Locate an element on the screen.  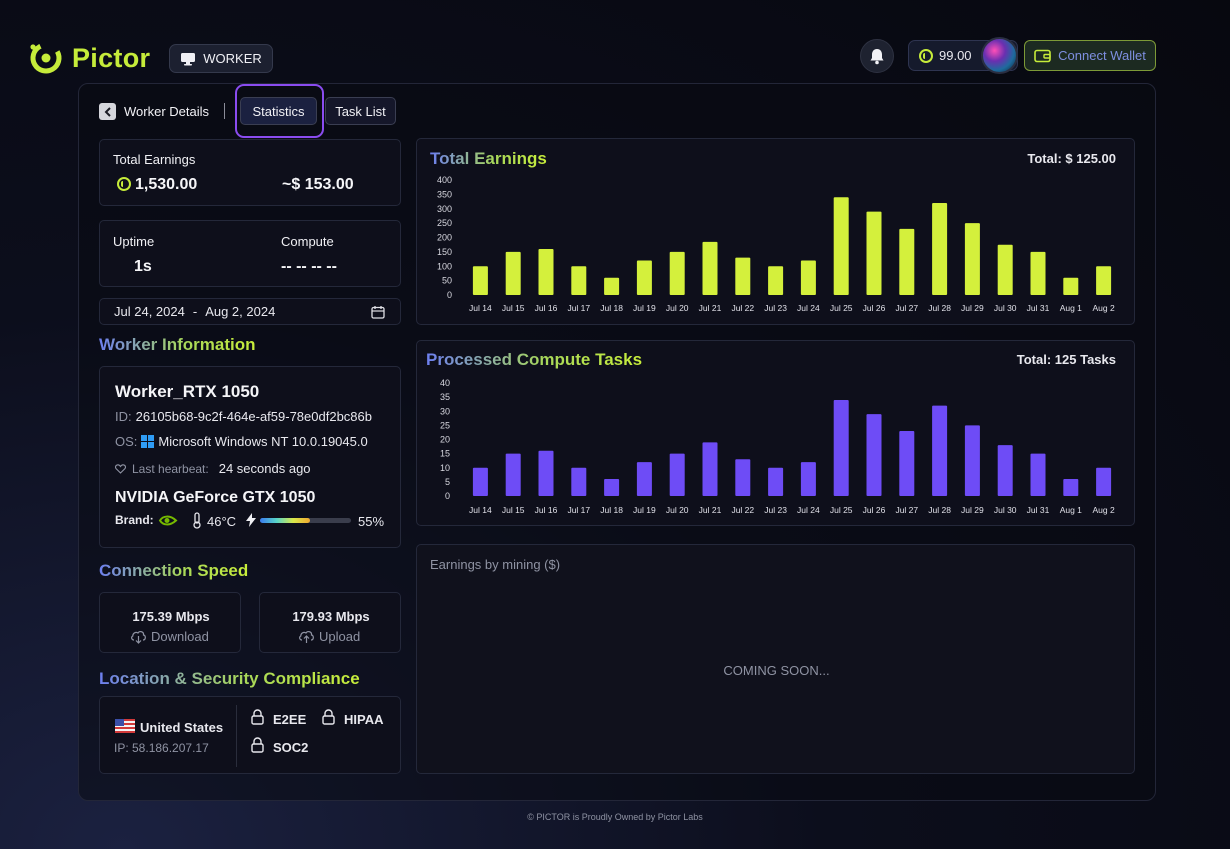
gpu-temperature: 46°C is located at coordinates (222, 521).